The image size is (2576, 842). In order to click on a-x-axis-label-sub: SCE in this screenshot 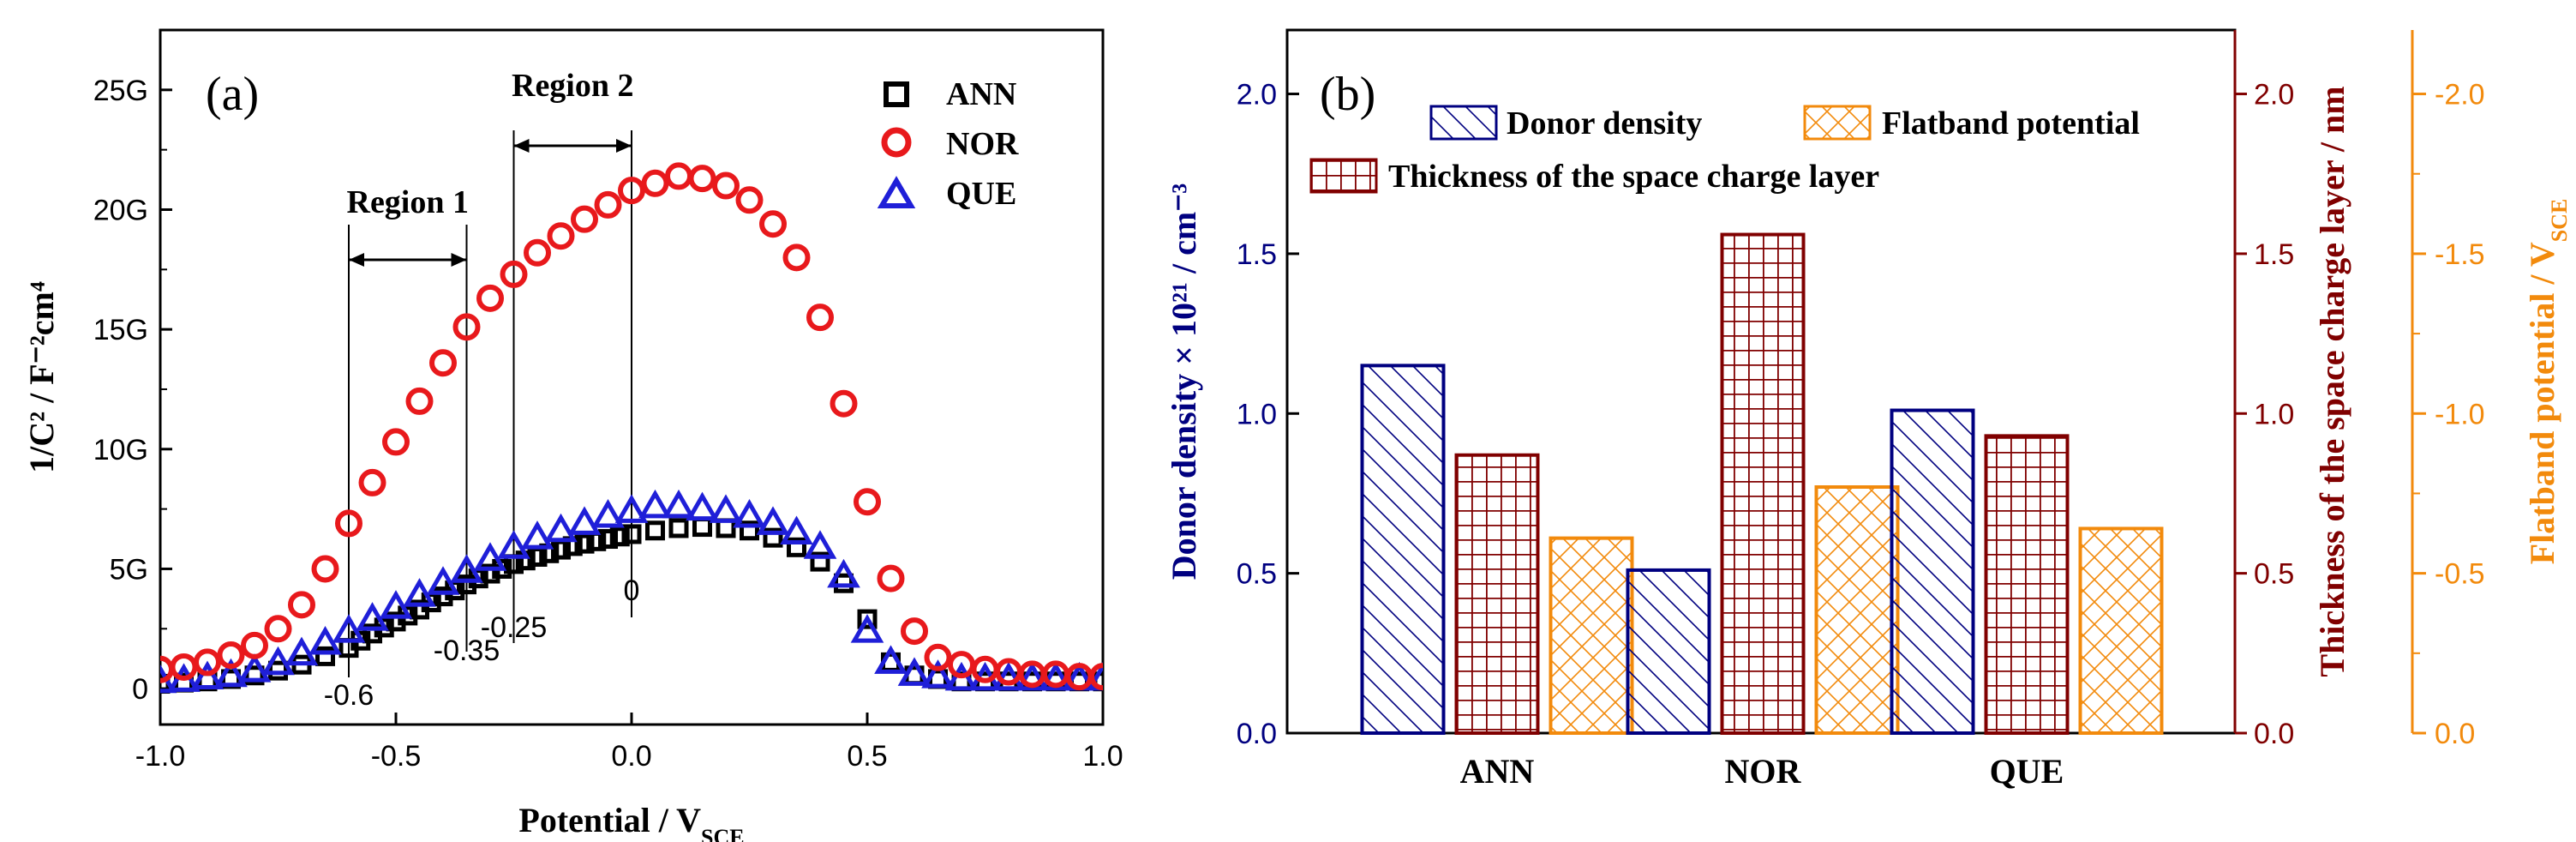, I will do `click(723, 833)`.